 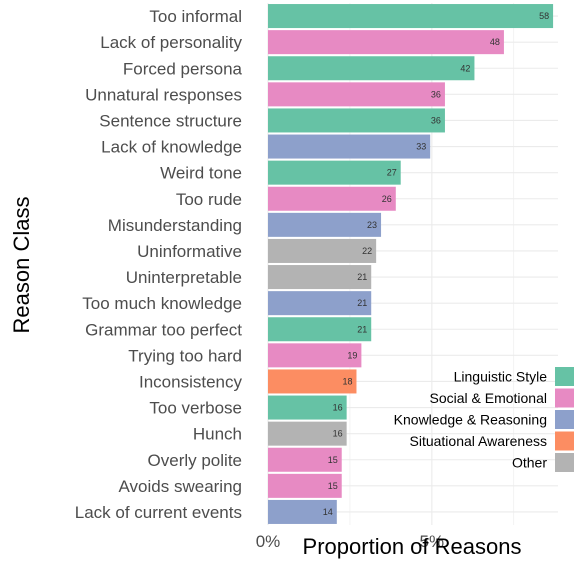 What do you see at coordinates (392, 173) in the screenshot?
I see `bar-data-label: 27` at bounding box center [392, 173].